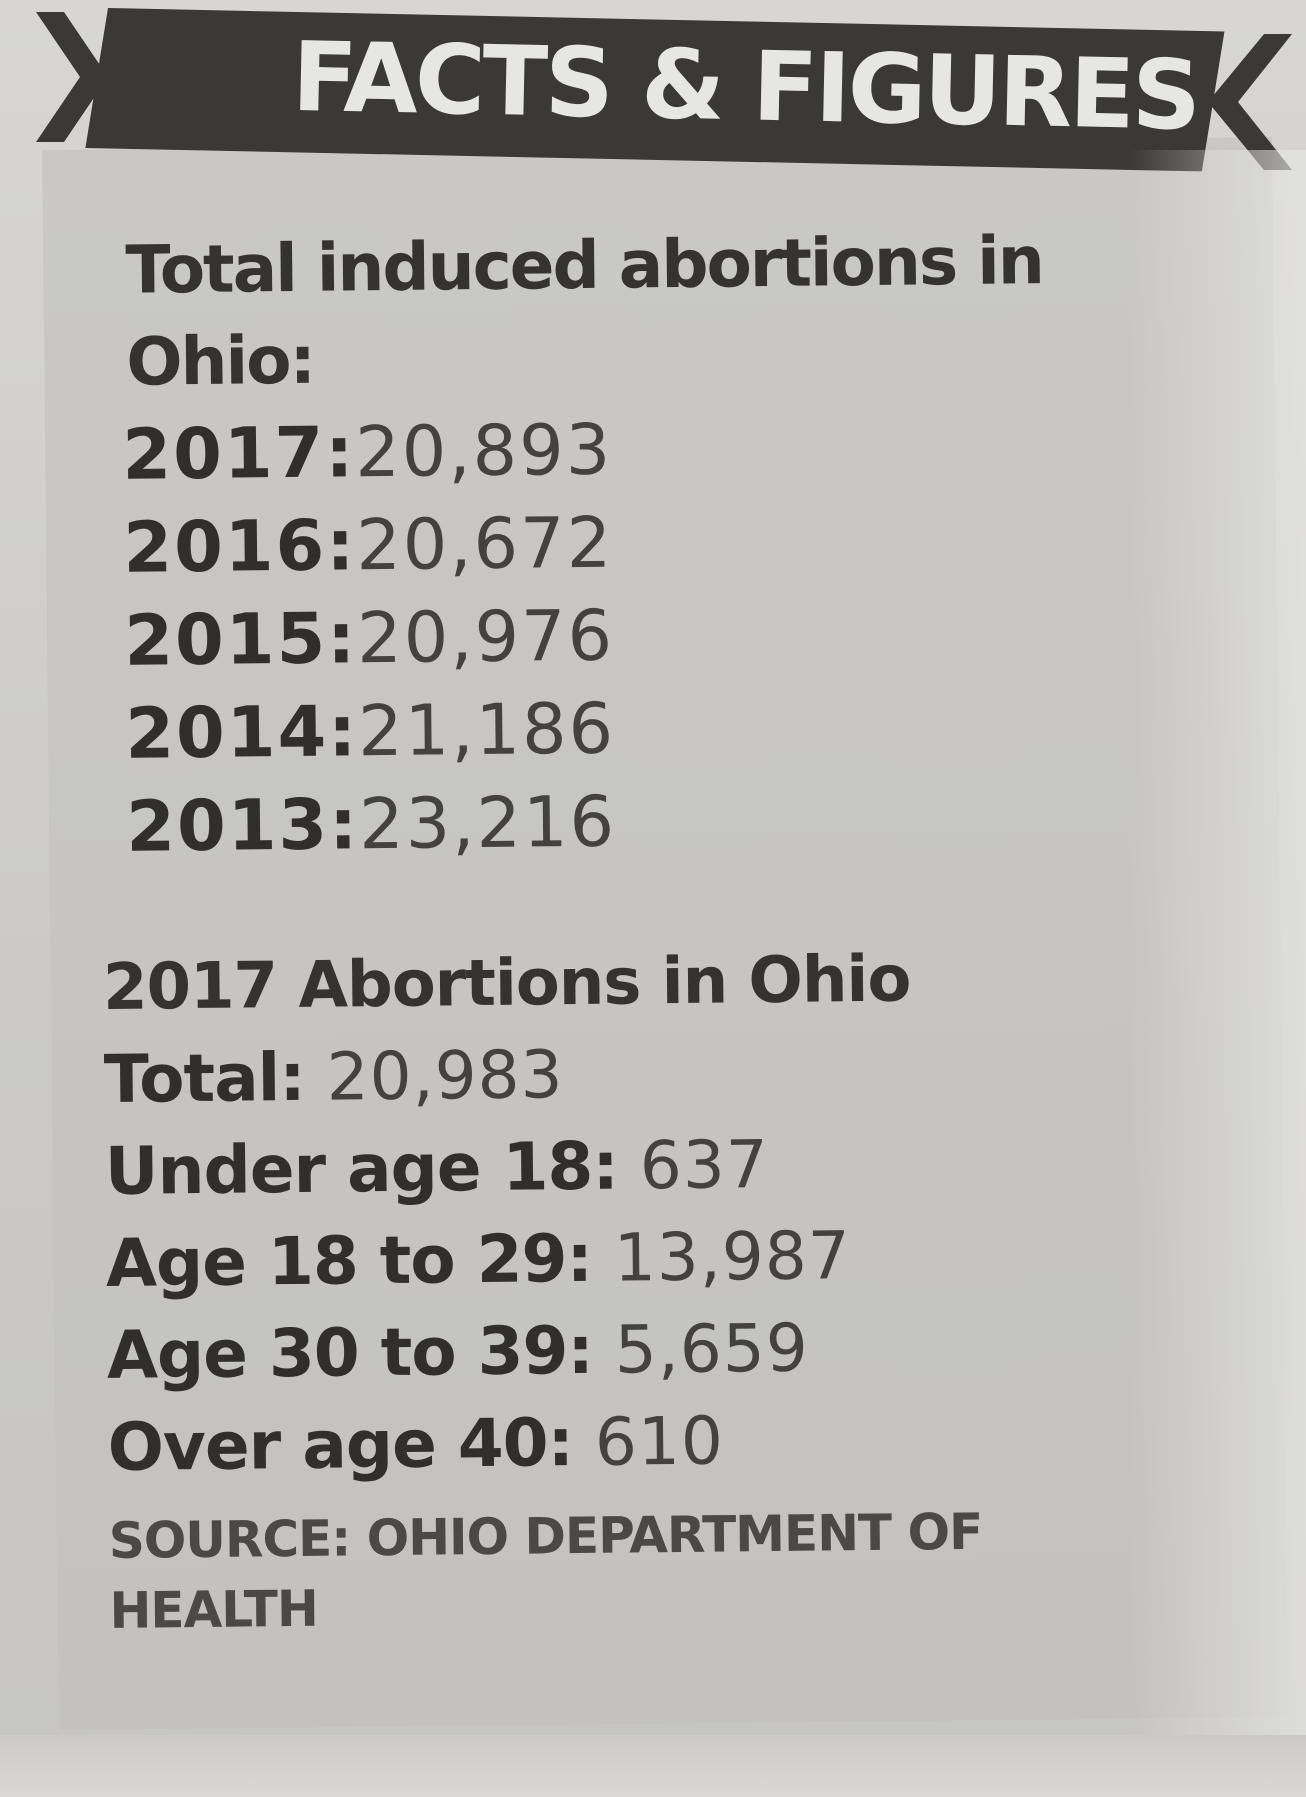 The width and height of the screenshot is (1306, 1797). I want to click on totals-heading: Total induced abortions in Ohio:, so click(584, 311).